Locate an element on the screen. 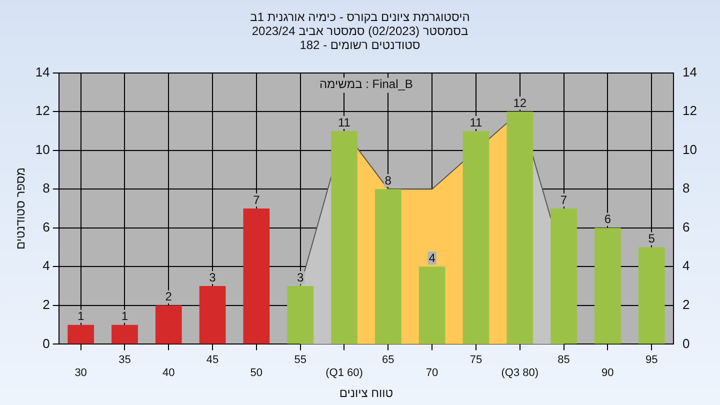 The width and height of the screenshot is (720, 405). y-tick-label: 8 is located at coordinates (46, 188).